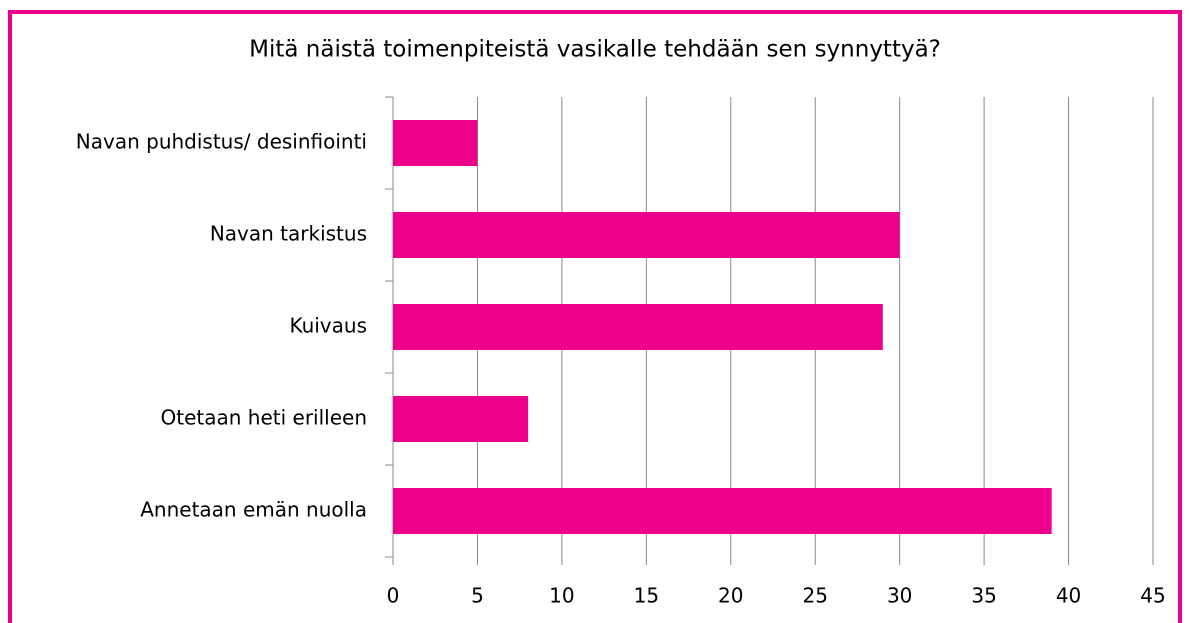 This screenshot has width=1189, height=623. I want to click on x-tick-label: 0, so click(393, 596).